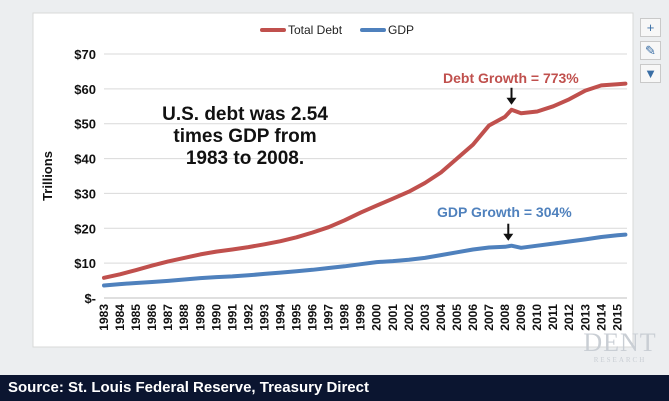  What do you see at coordinates (245, 114) in the screenshot?
I see `annotation-main-line-0: U.S. debt was 2.54` at bounding box center [245, 114].